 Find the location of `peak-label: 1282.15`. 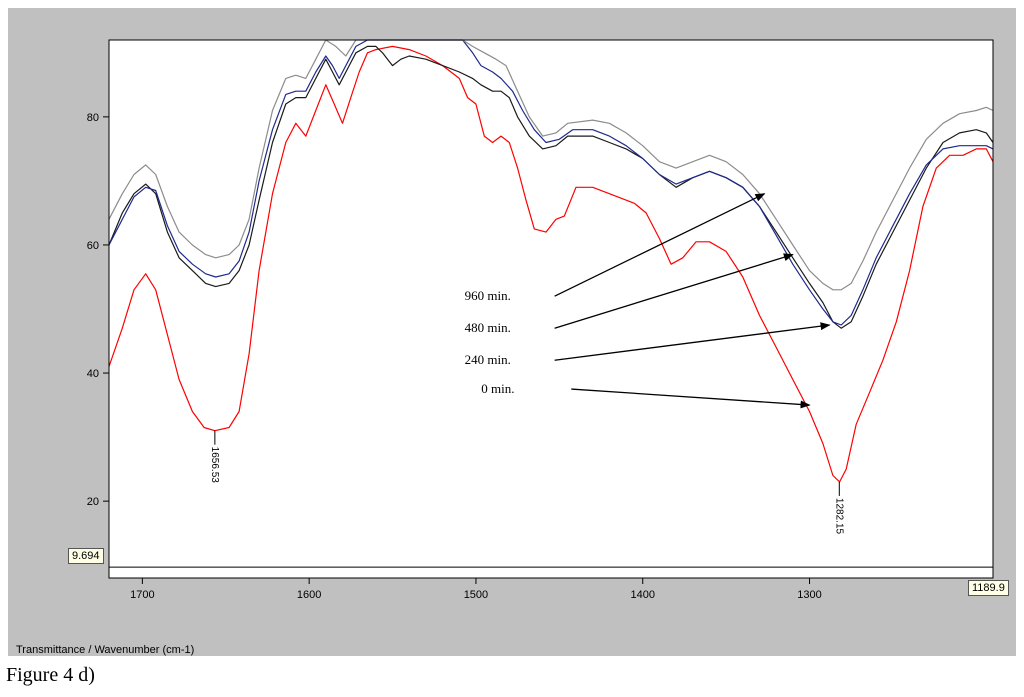

peak-label: 1282.15 is located at coordinates (838, 516).